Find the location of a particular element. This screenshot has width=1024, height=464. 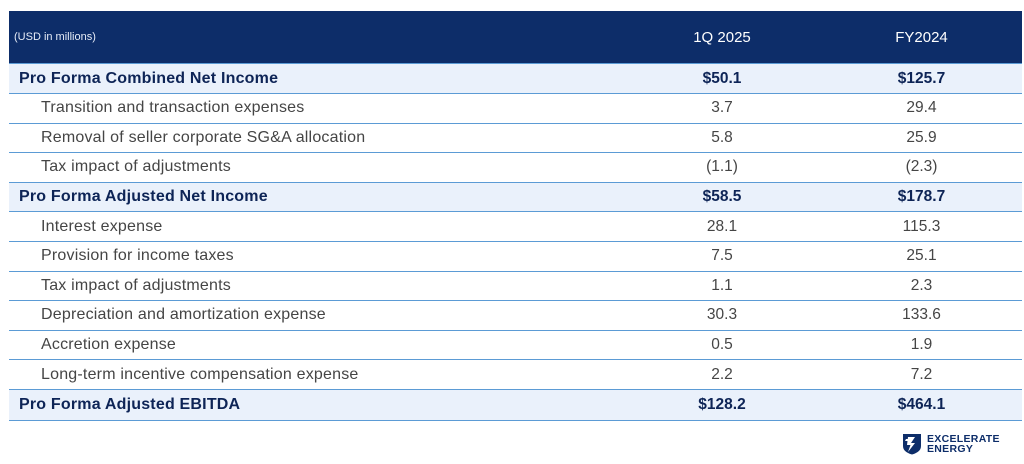

row-label: Pro Forma Adjusted EBITDA is located at coordinates (130, 404).